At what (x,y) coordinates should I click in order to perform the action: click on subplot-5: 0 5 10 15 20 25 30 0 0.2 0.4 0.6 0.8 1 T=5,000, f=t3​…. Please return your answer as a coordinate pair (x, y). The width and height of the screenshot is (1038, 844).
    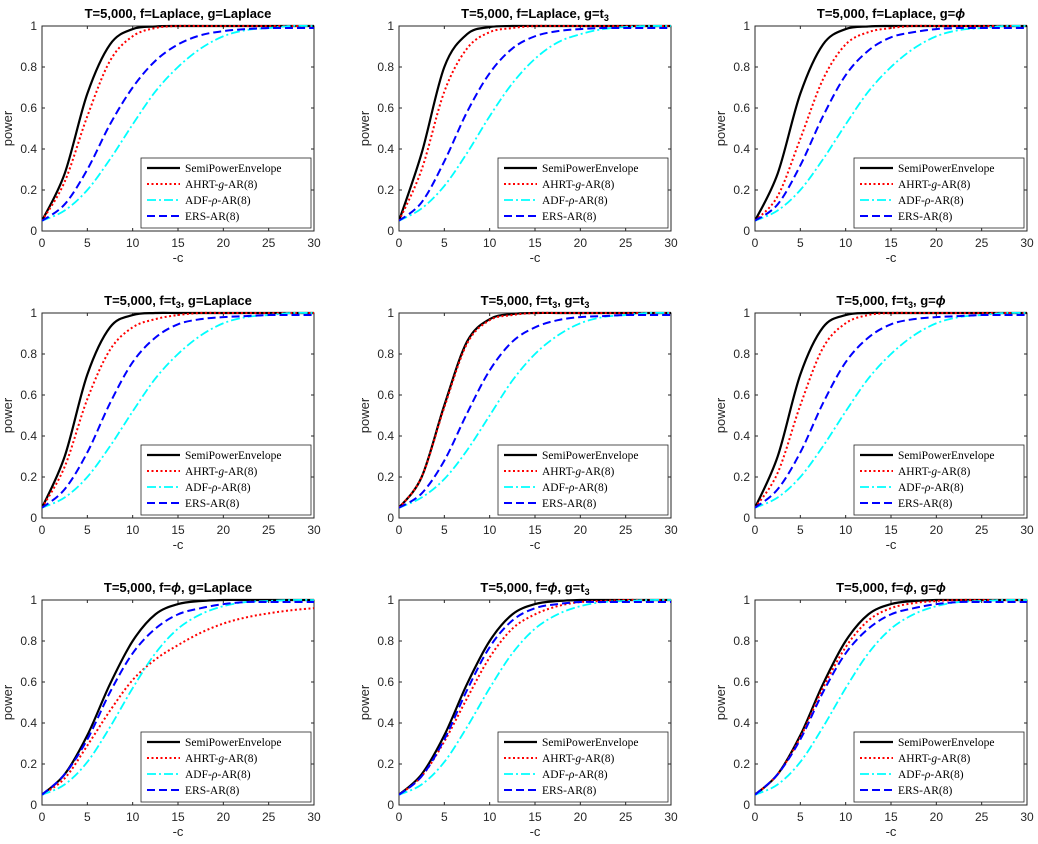
    Looking at the image, I should click on (517, 422).